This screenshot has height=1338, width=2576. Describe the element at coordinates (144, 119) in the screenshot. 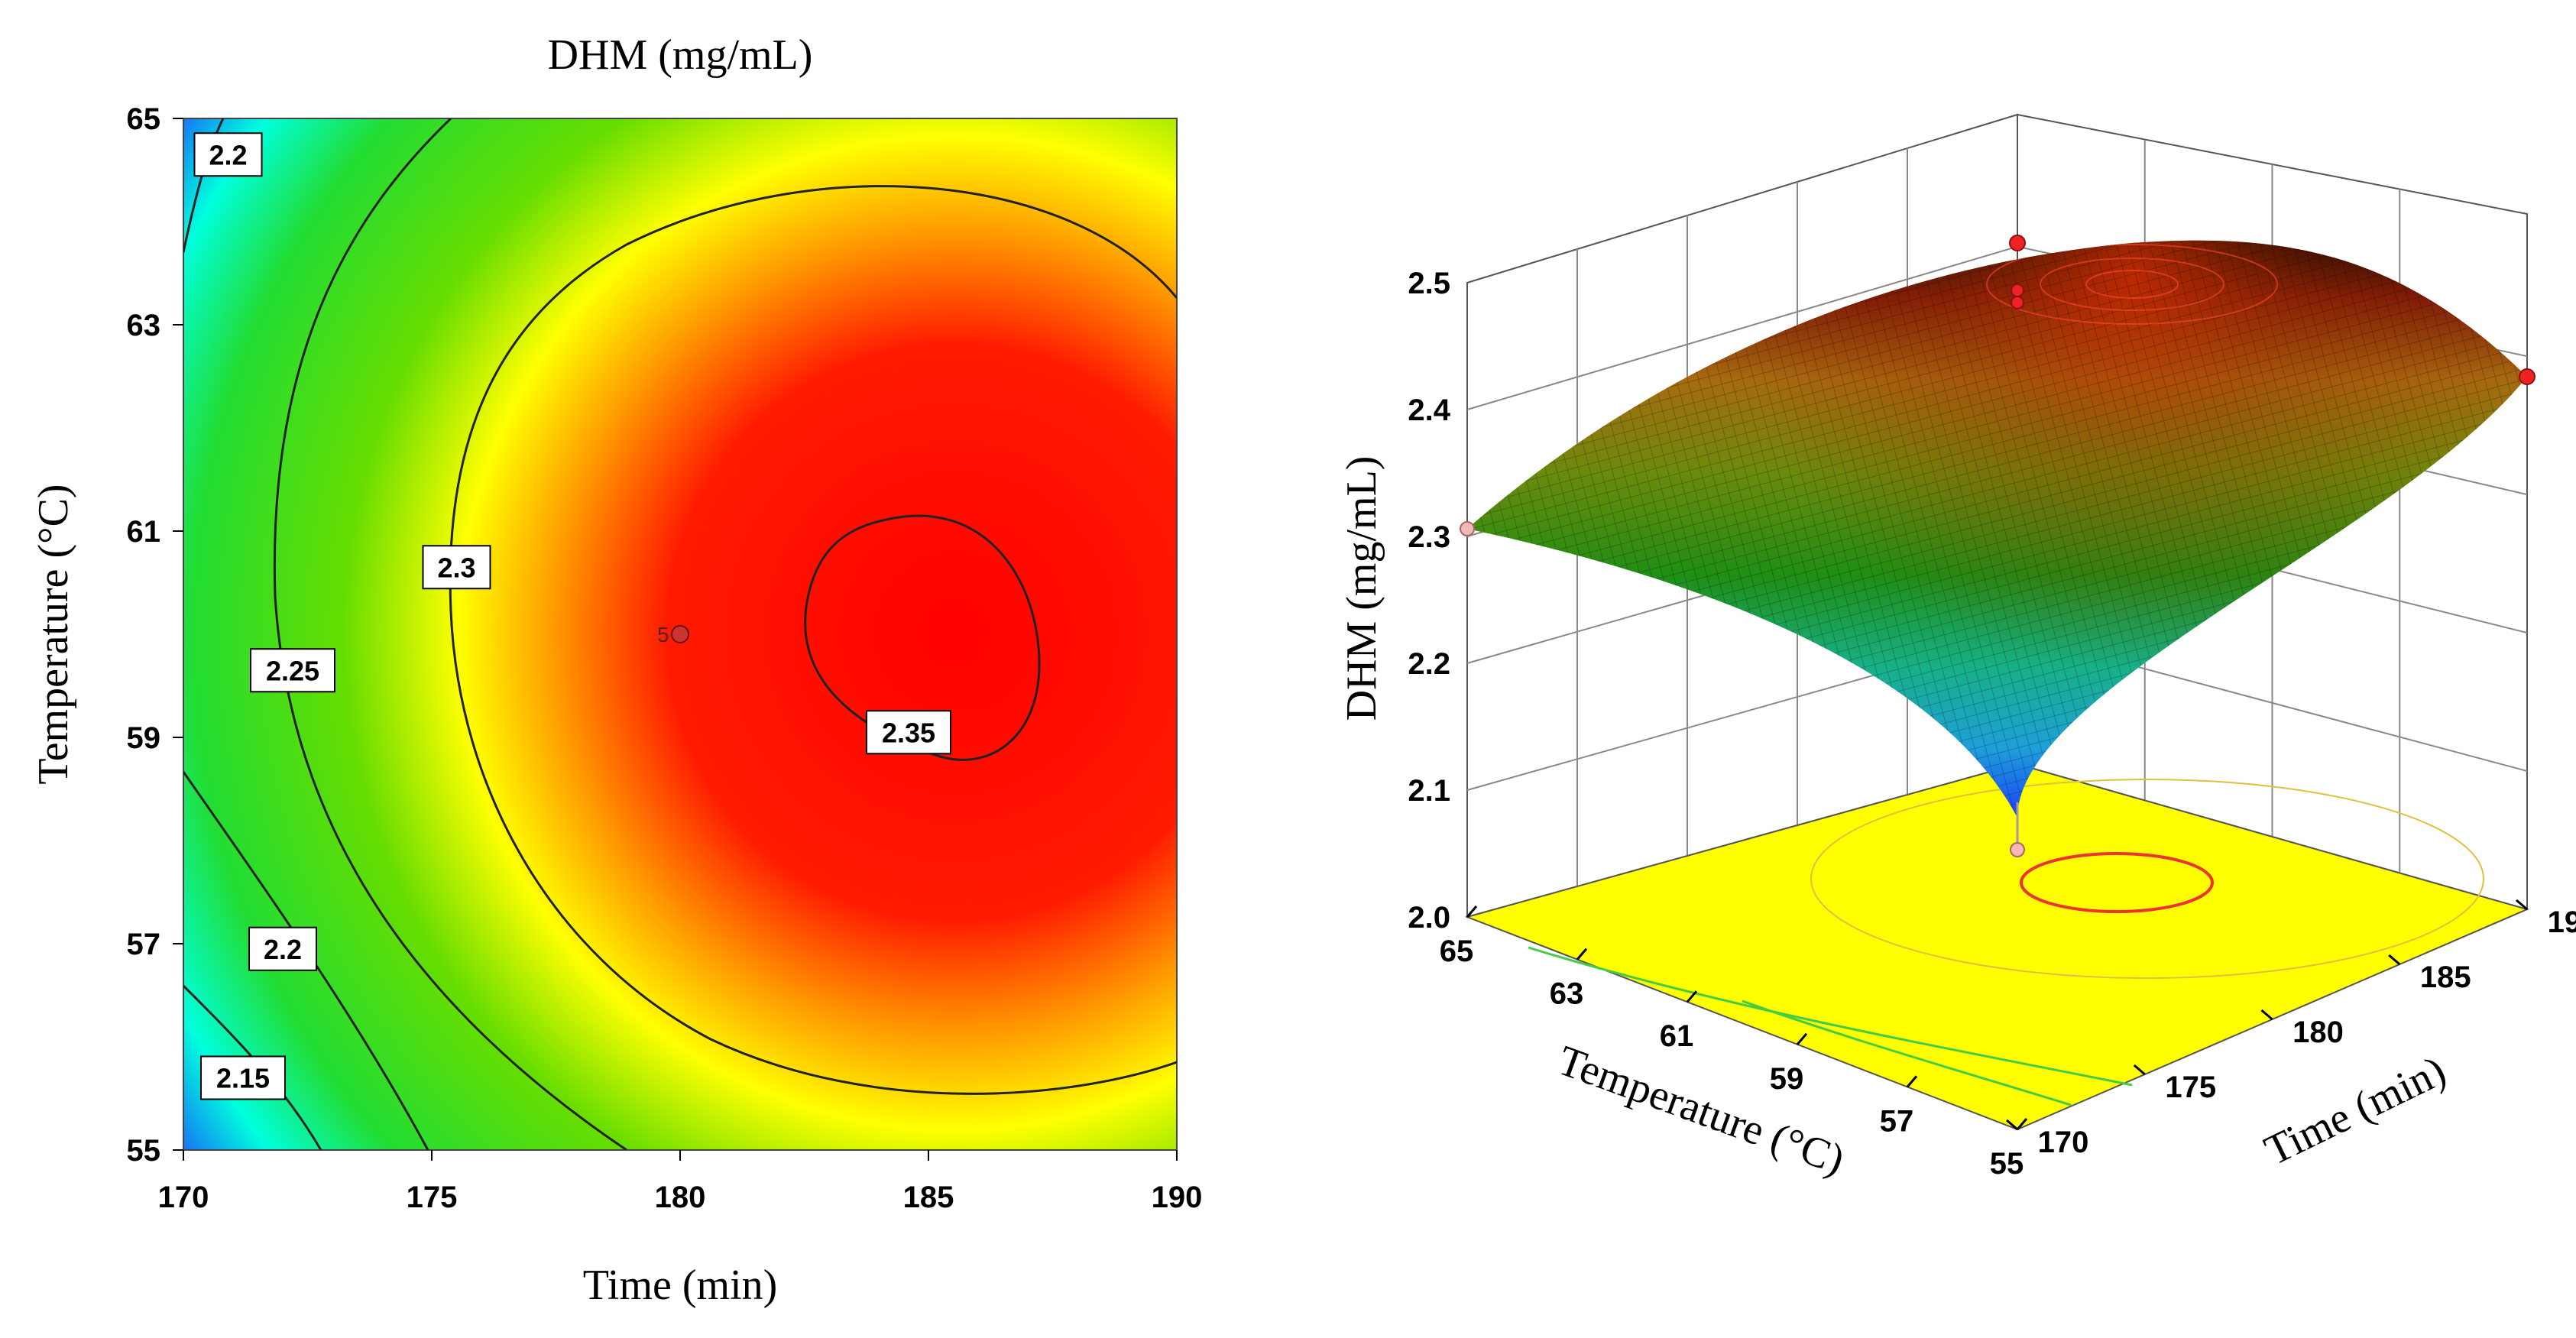

I see `y-tick-label: 65` at that location.